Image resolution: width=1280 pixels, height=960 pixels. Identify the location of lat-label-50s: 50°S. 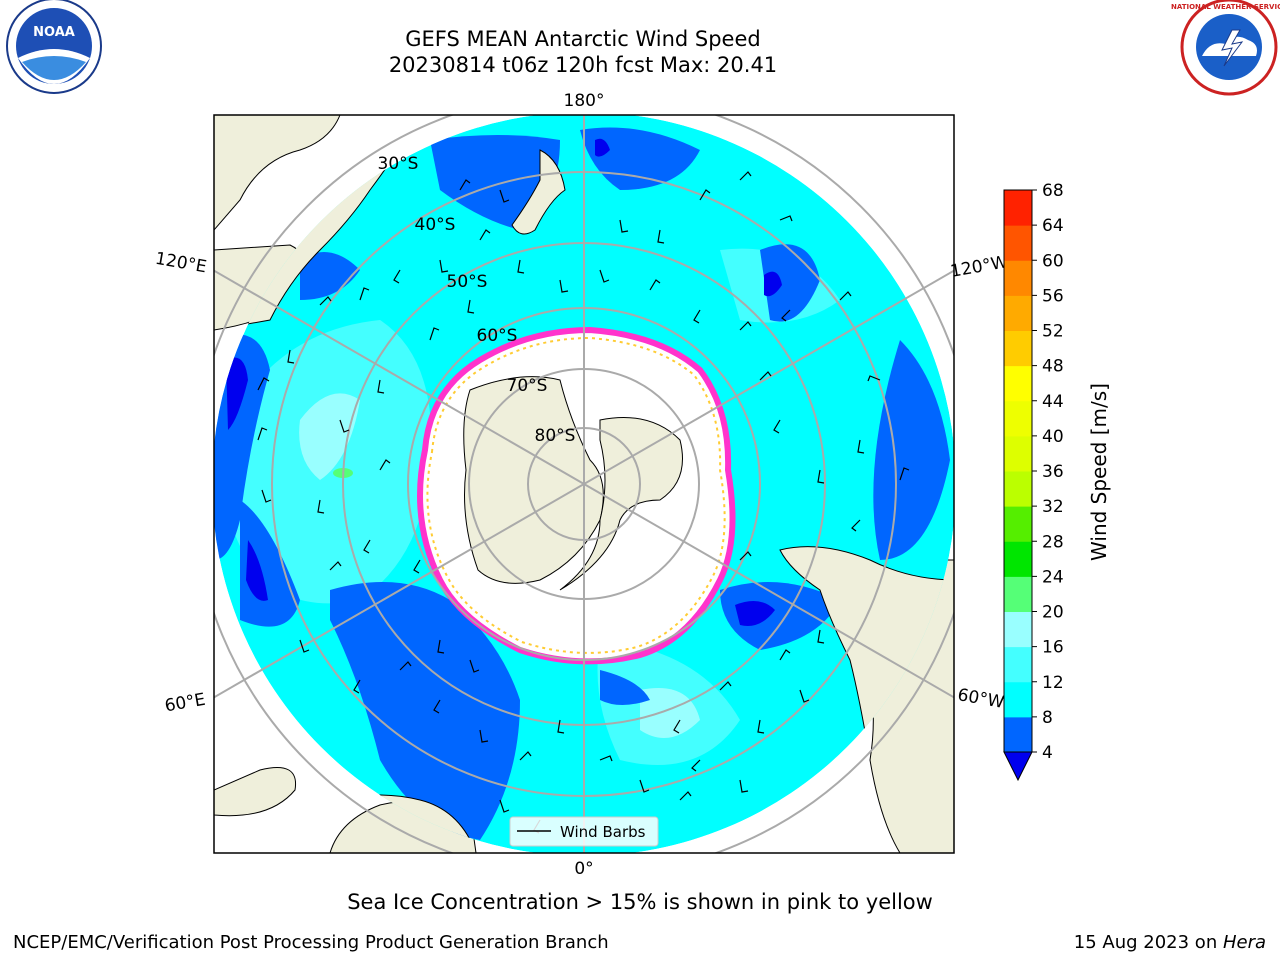
(467, 282).